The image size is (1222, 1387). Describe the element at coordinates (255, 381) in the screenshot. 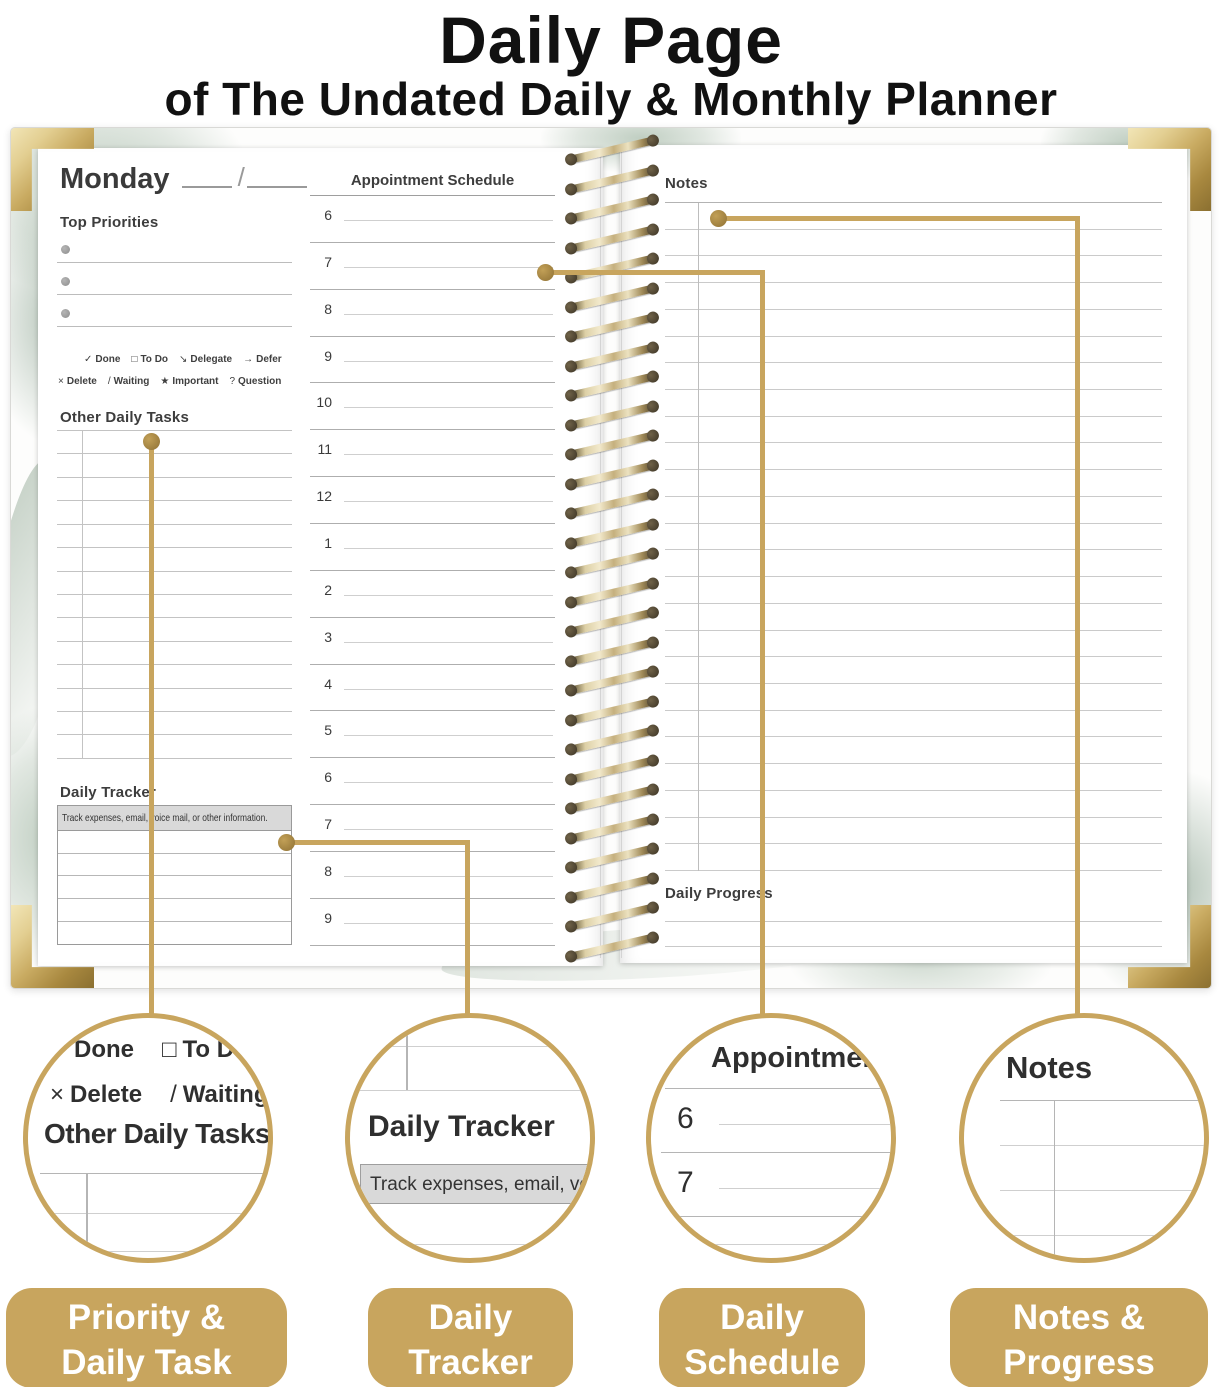

I see `legend-item-question: ? Question` at that location.